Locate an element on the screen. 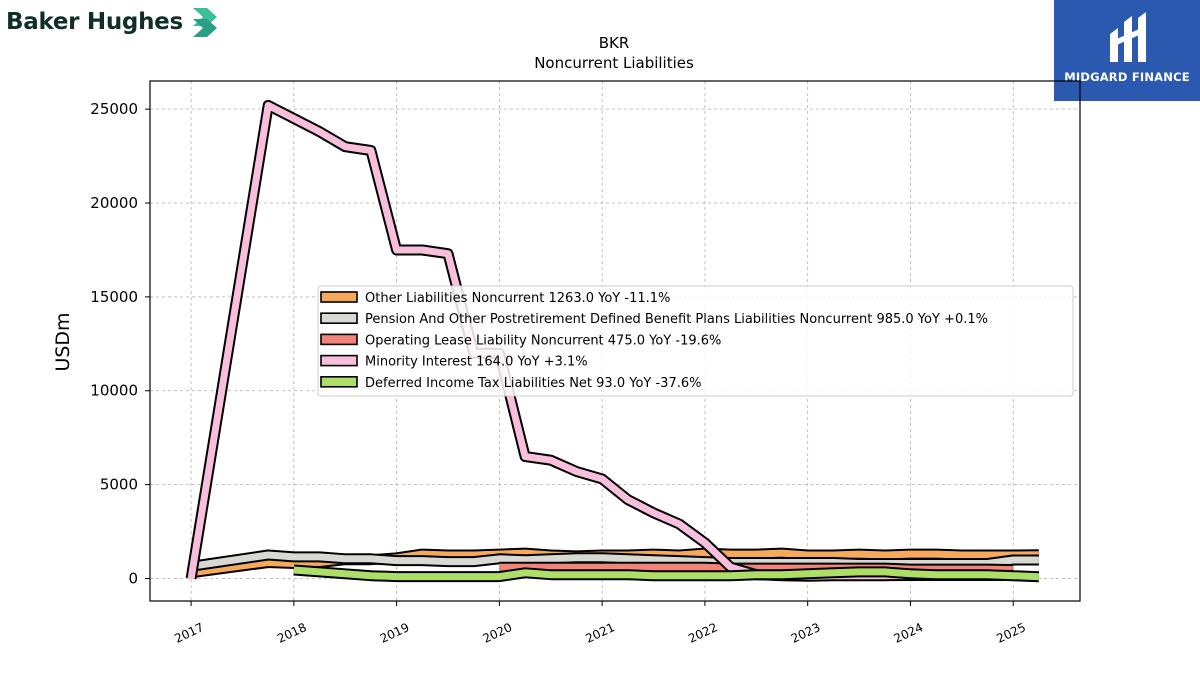 This screenshot has width=1200, height=675. baker-hughes-chevron-icon is located at coordinates (204, 22).